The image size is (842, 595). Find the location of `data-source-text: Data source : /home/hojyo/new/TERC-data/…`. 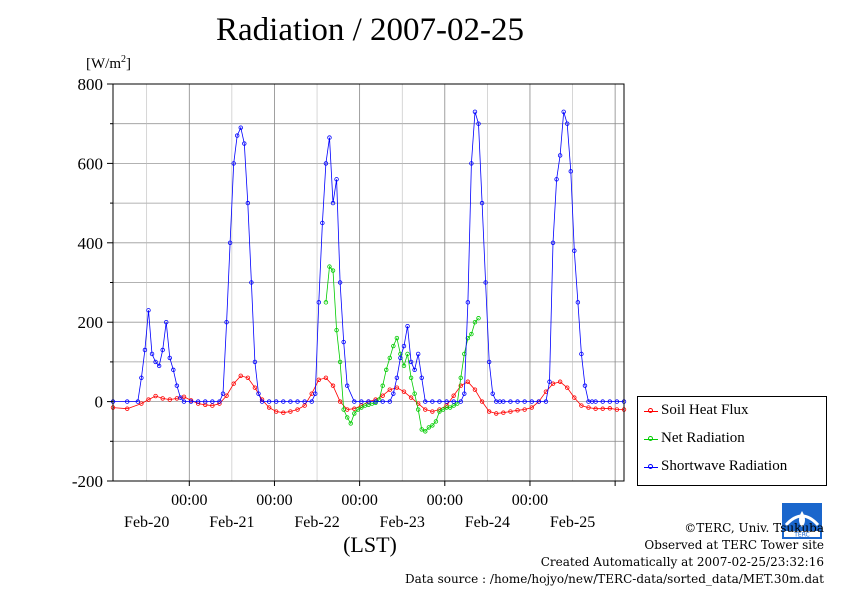

data-source-text: Data source : /home/hojyo/new/TERC-data/… is located at coordinates (614, 579).